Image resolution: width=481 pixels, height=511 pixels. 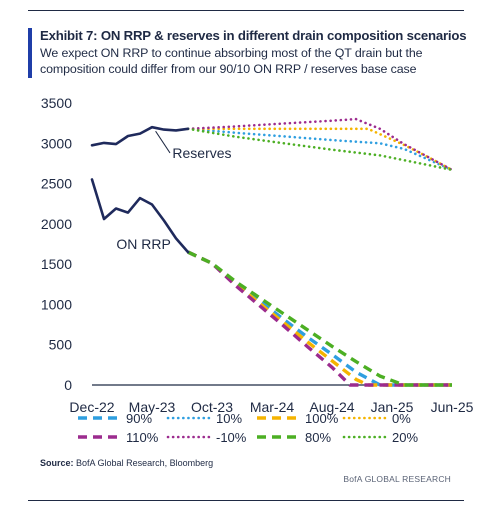 I want to click on bottom-rule, so click(x=246, y=500).